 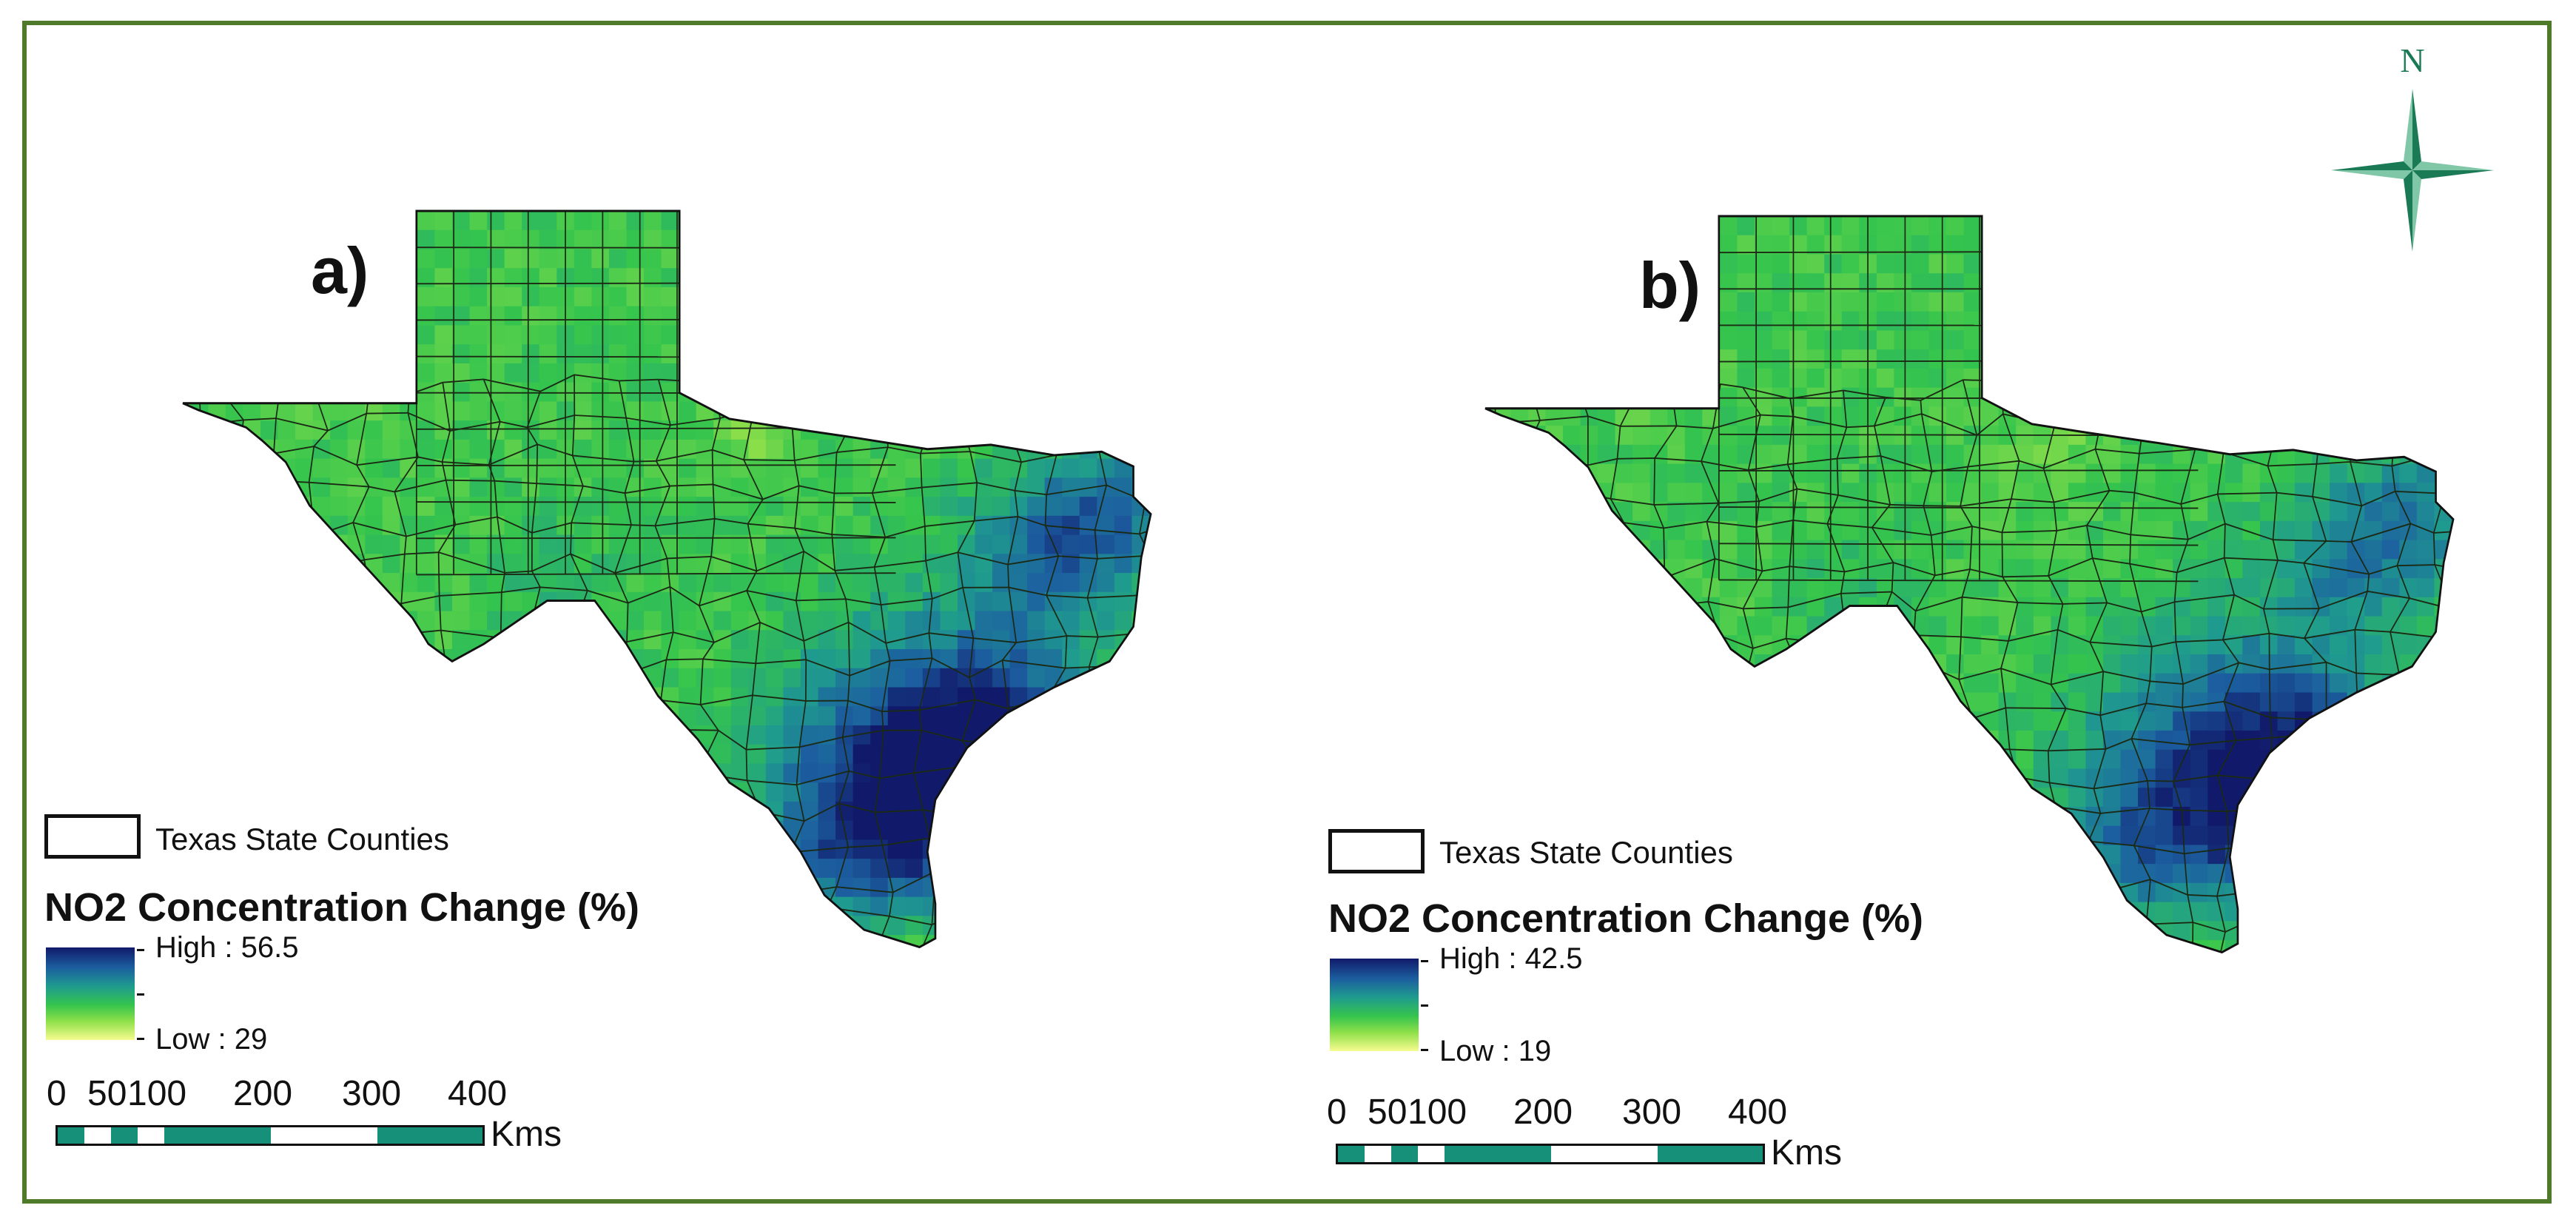 What do you see at coordinates (1337, 1112) in the screenshot?
I see `scale-tick-0-b: 0` at bounding box center [1337, 1112].